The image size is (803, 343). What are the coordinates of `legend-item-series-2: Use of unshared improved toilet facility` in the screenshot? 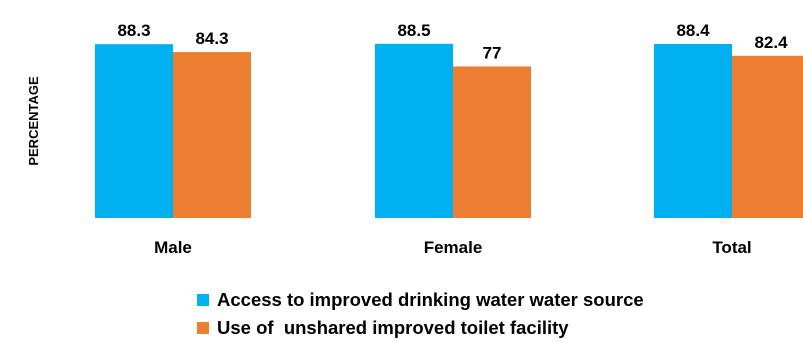 It's located at (420, 328).